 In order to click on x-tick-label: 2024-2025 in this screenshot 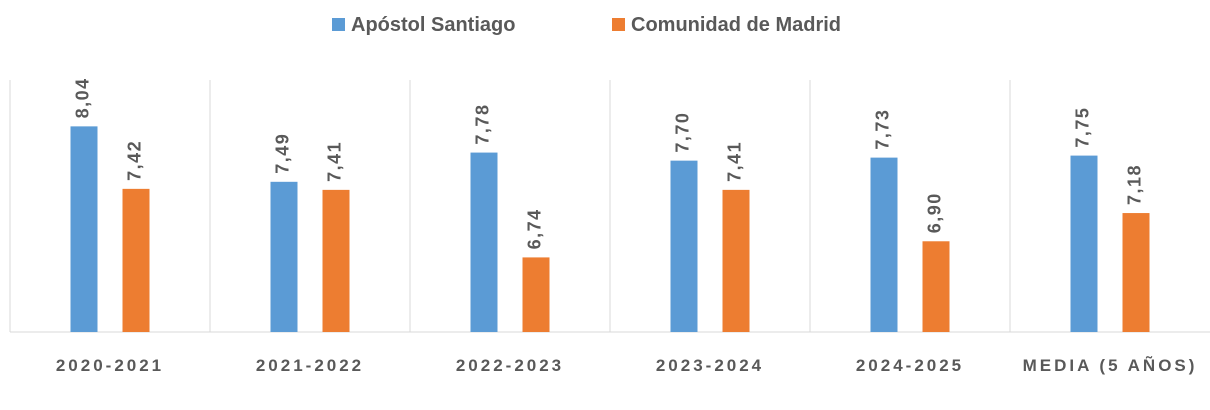, I will do `click(910, 365)`.